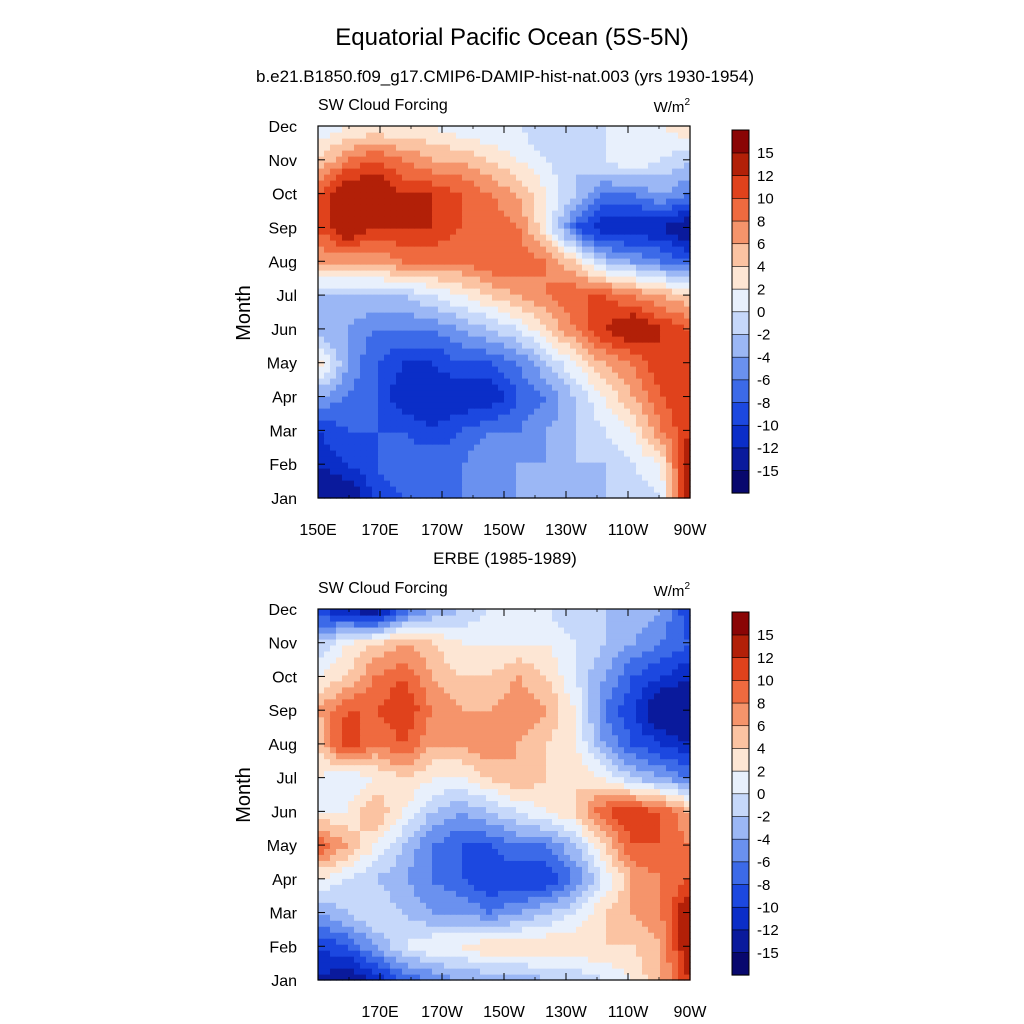  What do you see at coordinates (761, 289) in the screenshot?
I see `colorbar-label: 2` at bounding box center [761, 289].